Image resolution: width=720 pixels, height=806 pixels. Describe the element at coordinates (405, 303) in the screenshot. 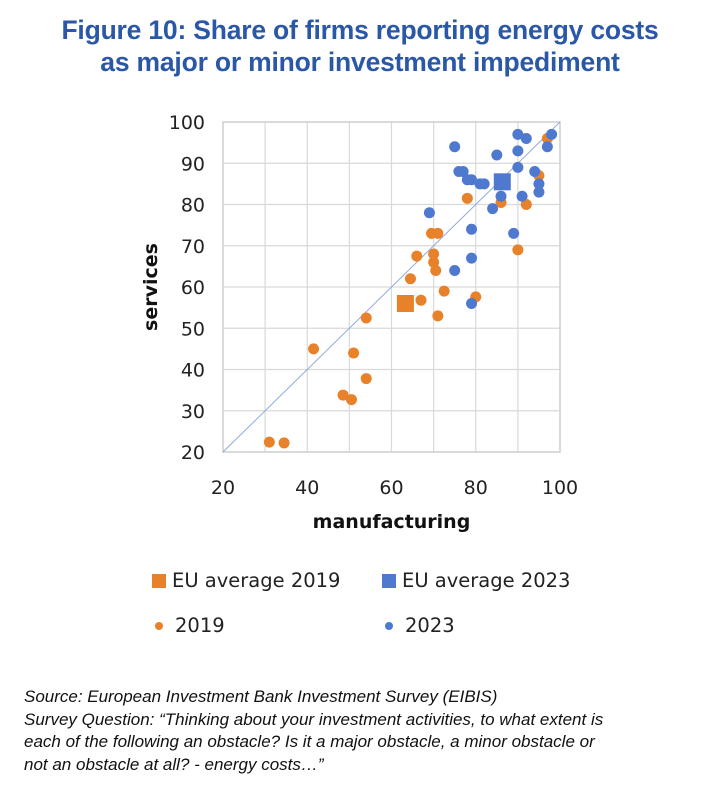

I see `eu-average-2019-marker` at that location.